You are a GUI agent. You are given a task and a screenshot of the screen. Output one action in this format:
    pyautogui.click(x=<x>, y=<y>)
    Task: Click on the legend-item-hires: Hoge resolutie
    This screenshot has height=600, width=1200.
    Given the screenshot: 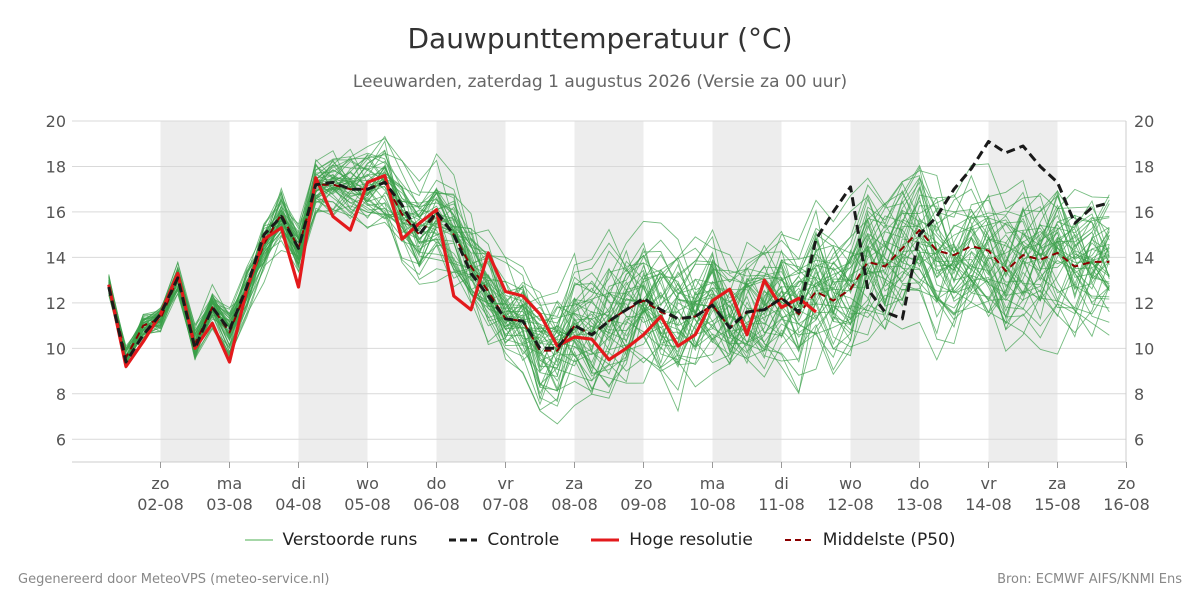 What is the action you would take?
    pyautogui.click(x=672, y=540)
    